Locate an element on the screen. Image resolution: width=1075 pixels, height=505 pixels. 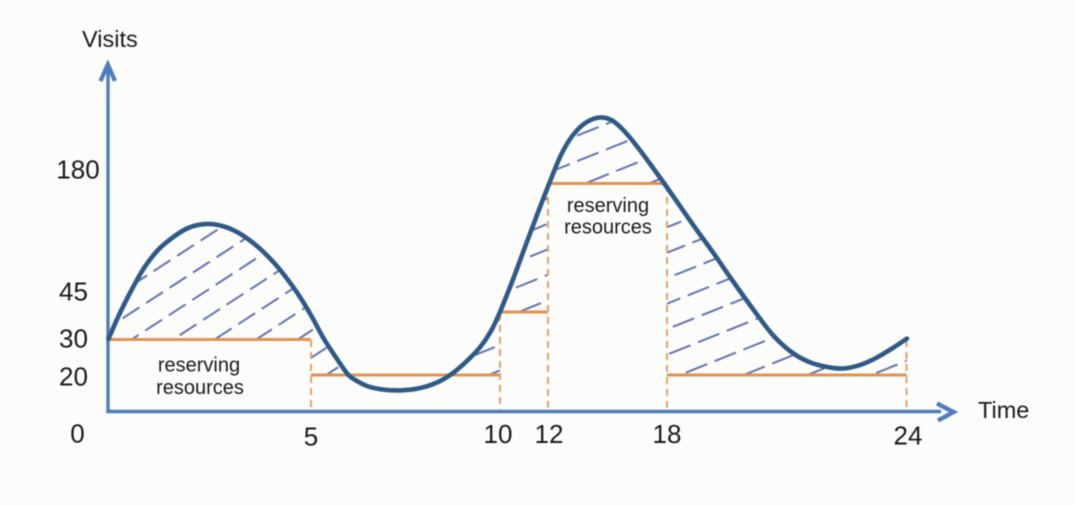
svg-text: 0 is located at coordinates (77, 434).